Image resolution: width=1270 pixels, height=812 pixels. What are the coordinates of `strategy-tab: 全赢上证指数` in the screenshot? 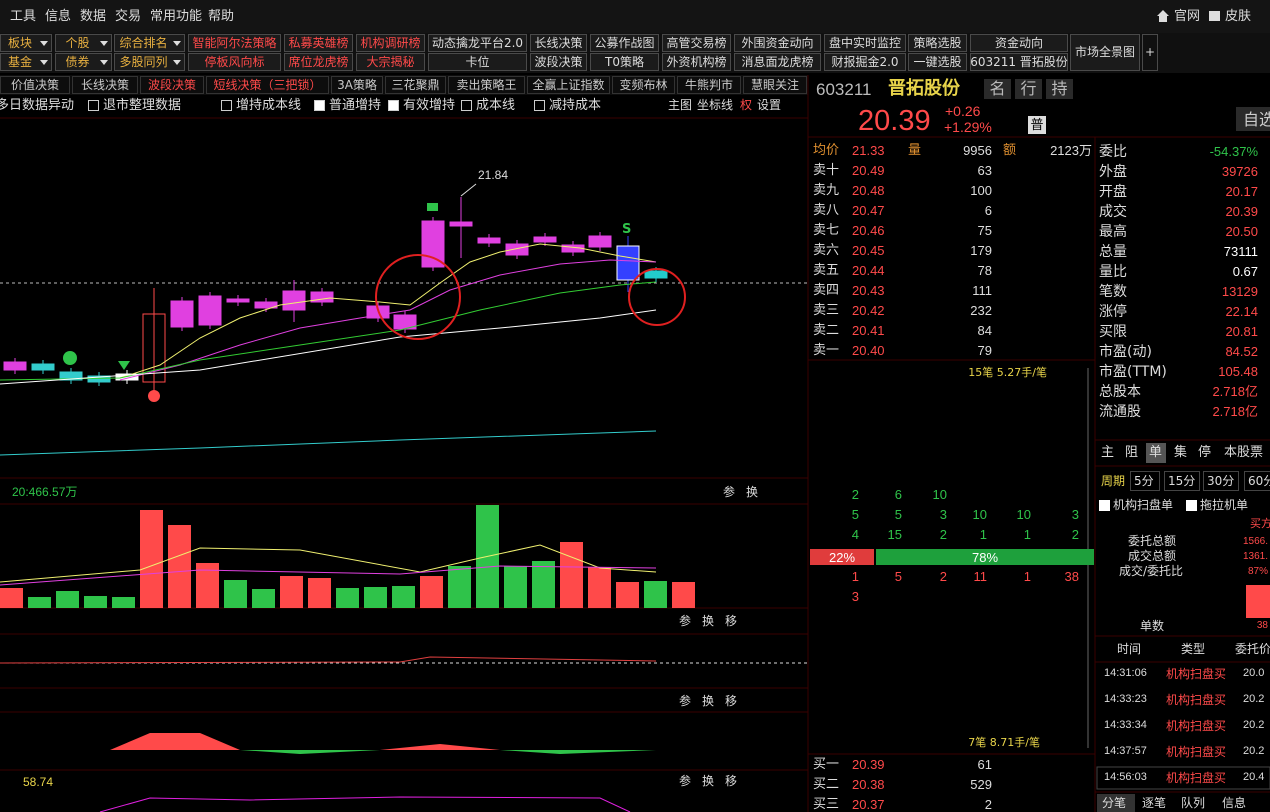 It's located at (568, 85).